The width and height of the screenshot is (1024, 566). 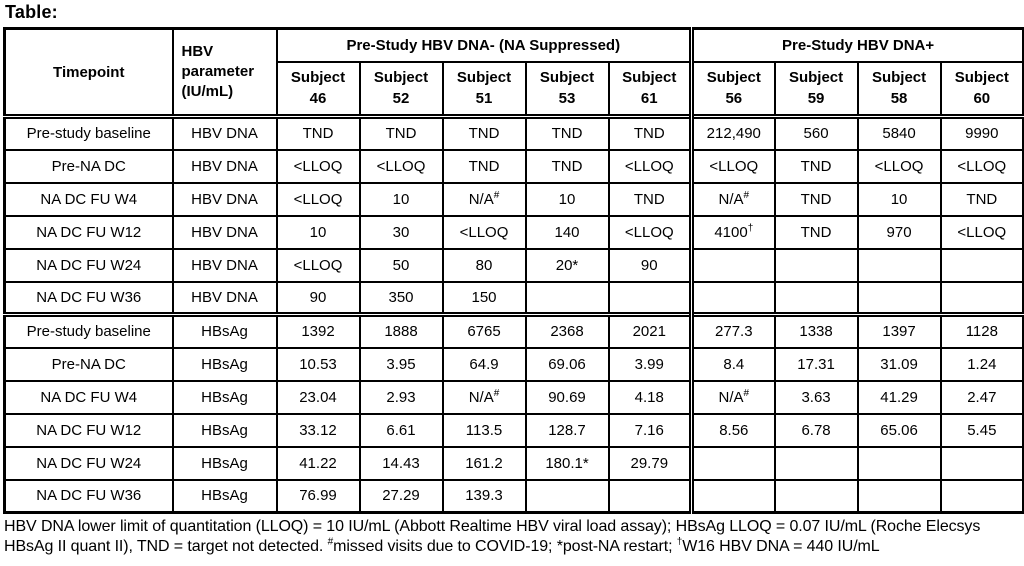 What do you see at coordinates (732, 232) in the screenshot?
I see `value-cell: 4100†` at bounding box center [732, 232].